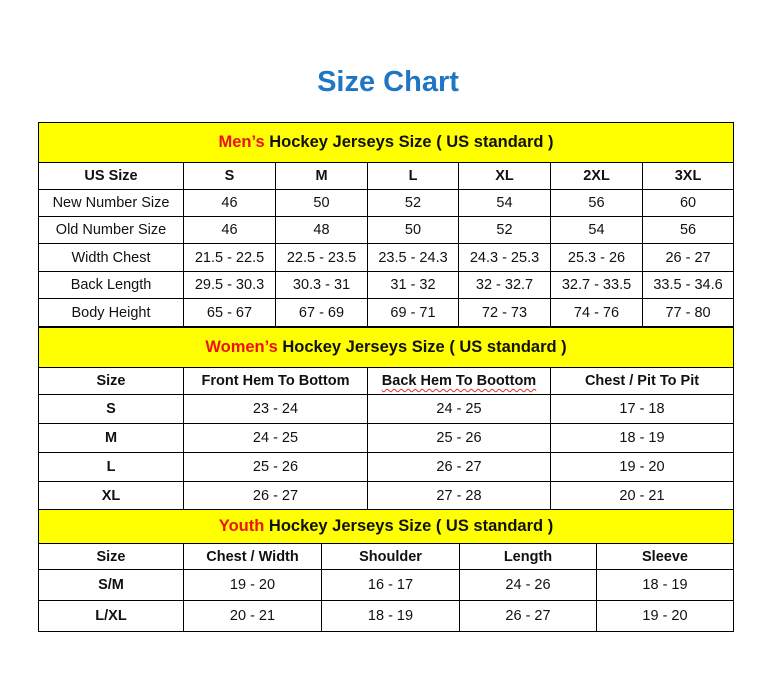  Describe the element at coordinates (241, 142) in the screenshot. I see `section-title-accent: Men’s` at that location.